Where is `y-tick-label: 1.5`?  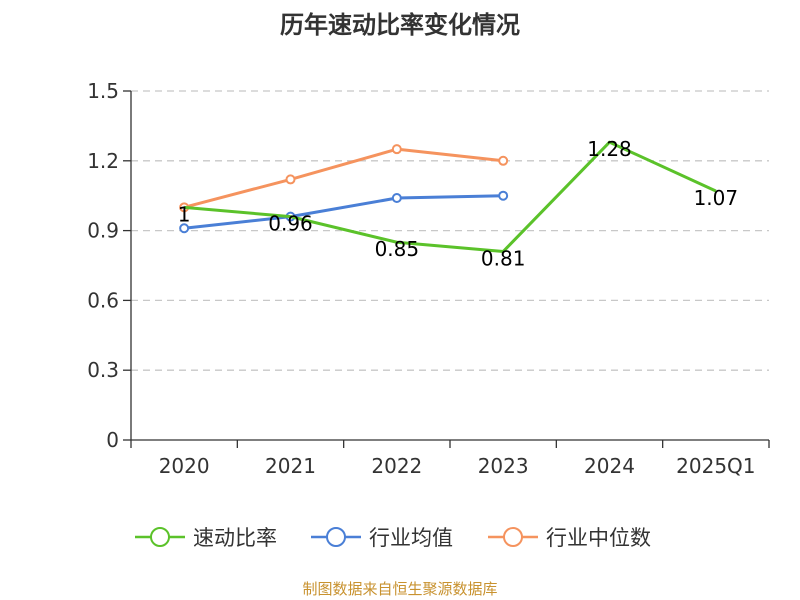 y-tick-label: 1.5 is located at coordinates (103, 91).